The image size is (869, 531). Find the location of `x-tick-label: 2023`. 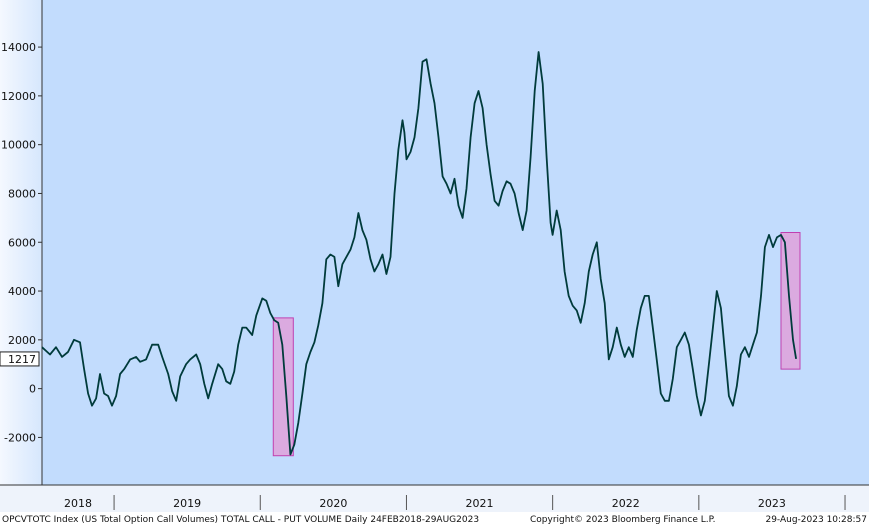

x-tick-label: 2023 is located at coordinates (772, 503).